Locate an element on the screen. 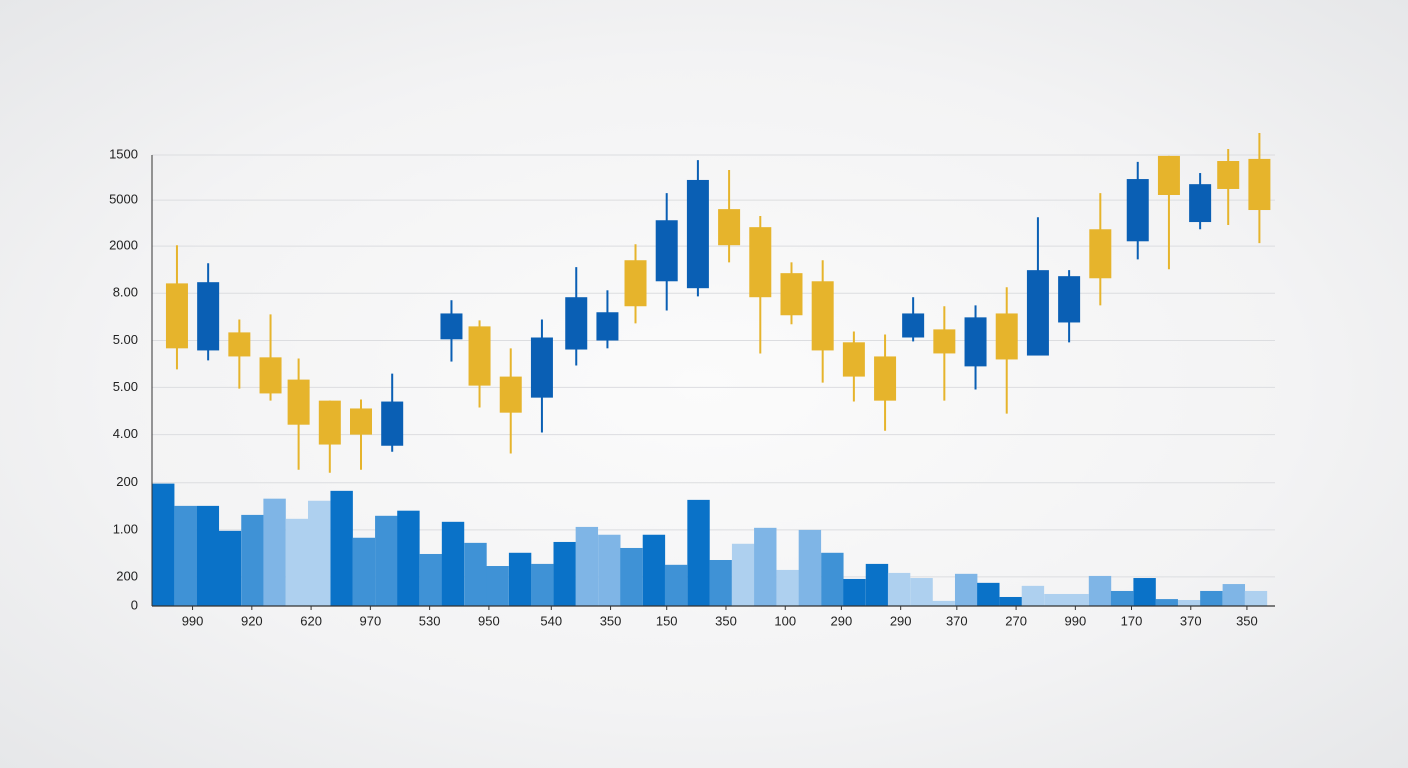  y-tick-label: 1.00 is located at coordinates (125, 528).